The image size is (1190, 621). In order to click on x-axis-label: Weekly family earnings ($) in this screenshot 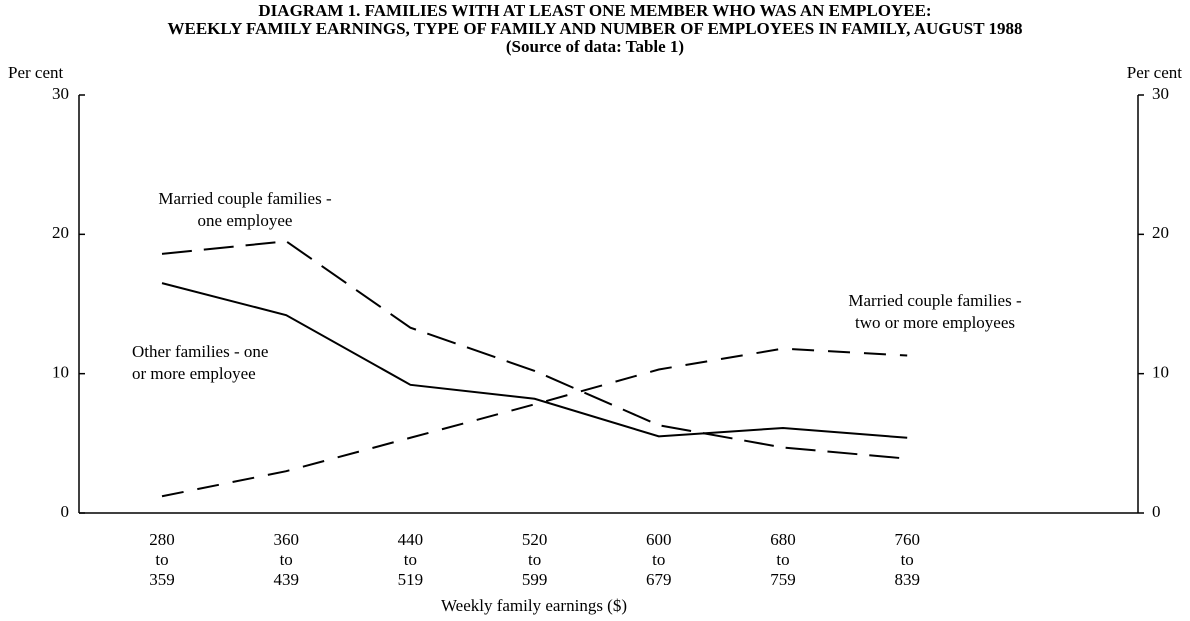, I will do `click(534, 605)`.